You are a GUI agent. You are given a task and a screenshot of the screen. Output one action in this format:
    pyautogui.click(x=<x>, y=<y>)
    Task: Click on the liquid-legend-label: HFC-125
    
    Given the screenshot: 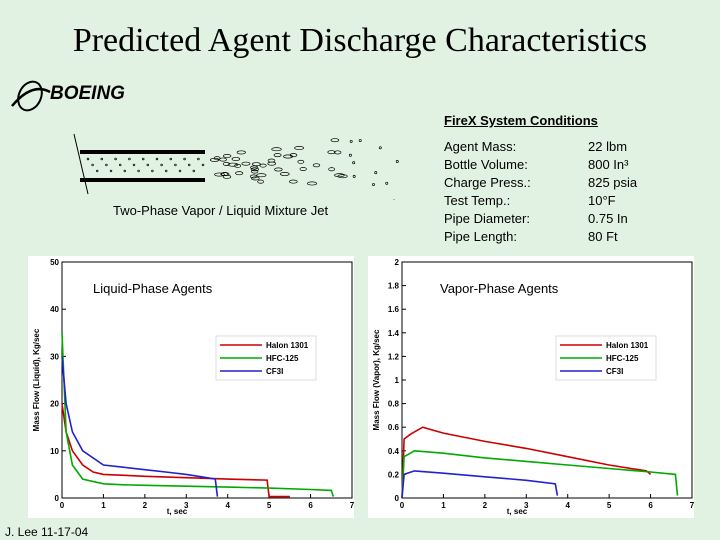 What is the action you would take?
    pyautogui.click(x=282, y=358)
    